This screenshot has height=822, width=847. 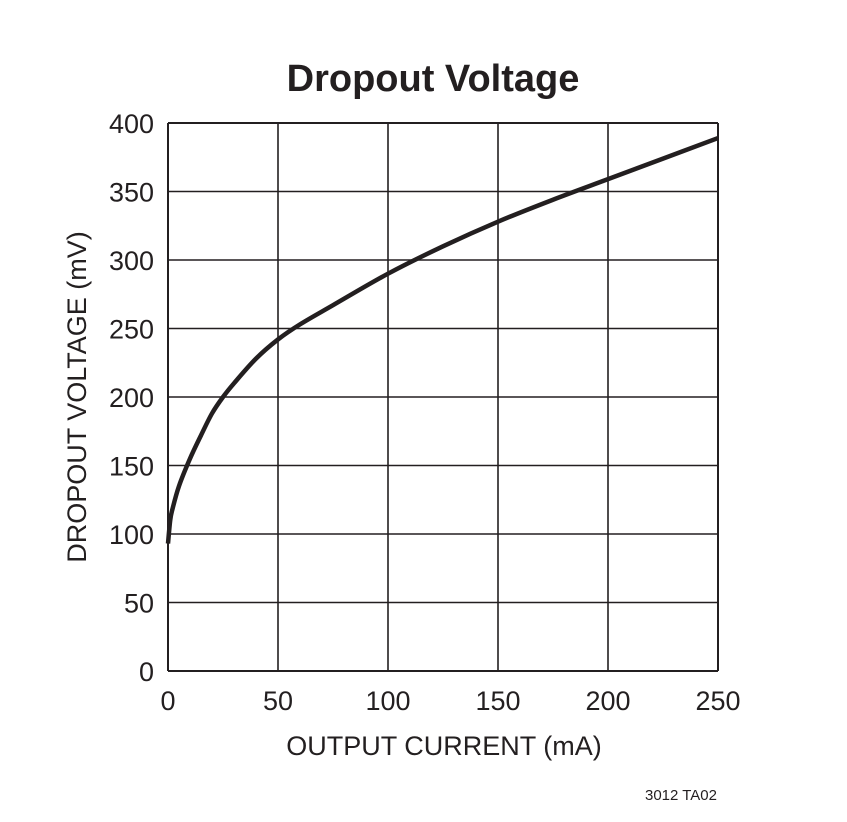 I want to click on y-tick-label: 200, so click(x=131, y=398).